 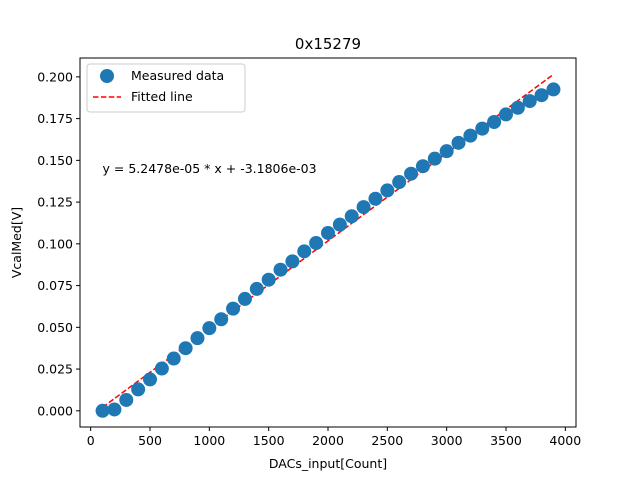 I want to click on x-tick-label: 500, so click(x=150, y=440).